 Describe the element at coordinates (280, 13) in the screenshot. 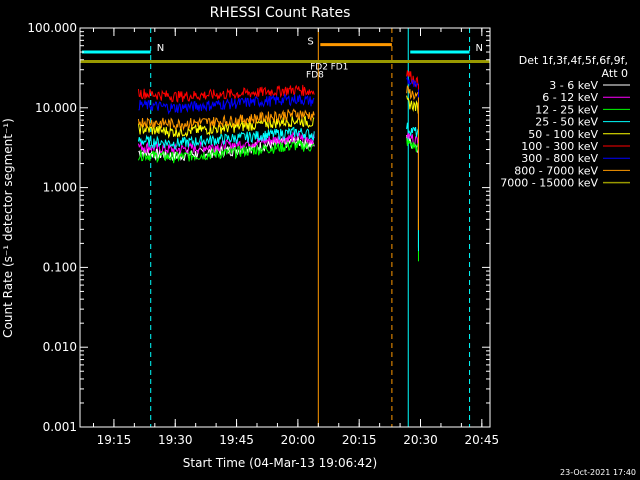

I see `chart-title: RHESSI Count Rates` at that location.